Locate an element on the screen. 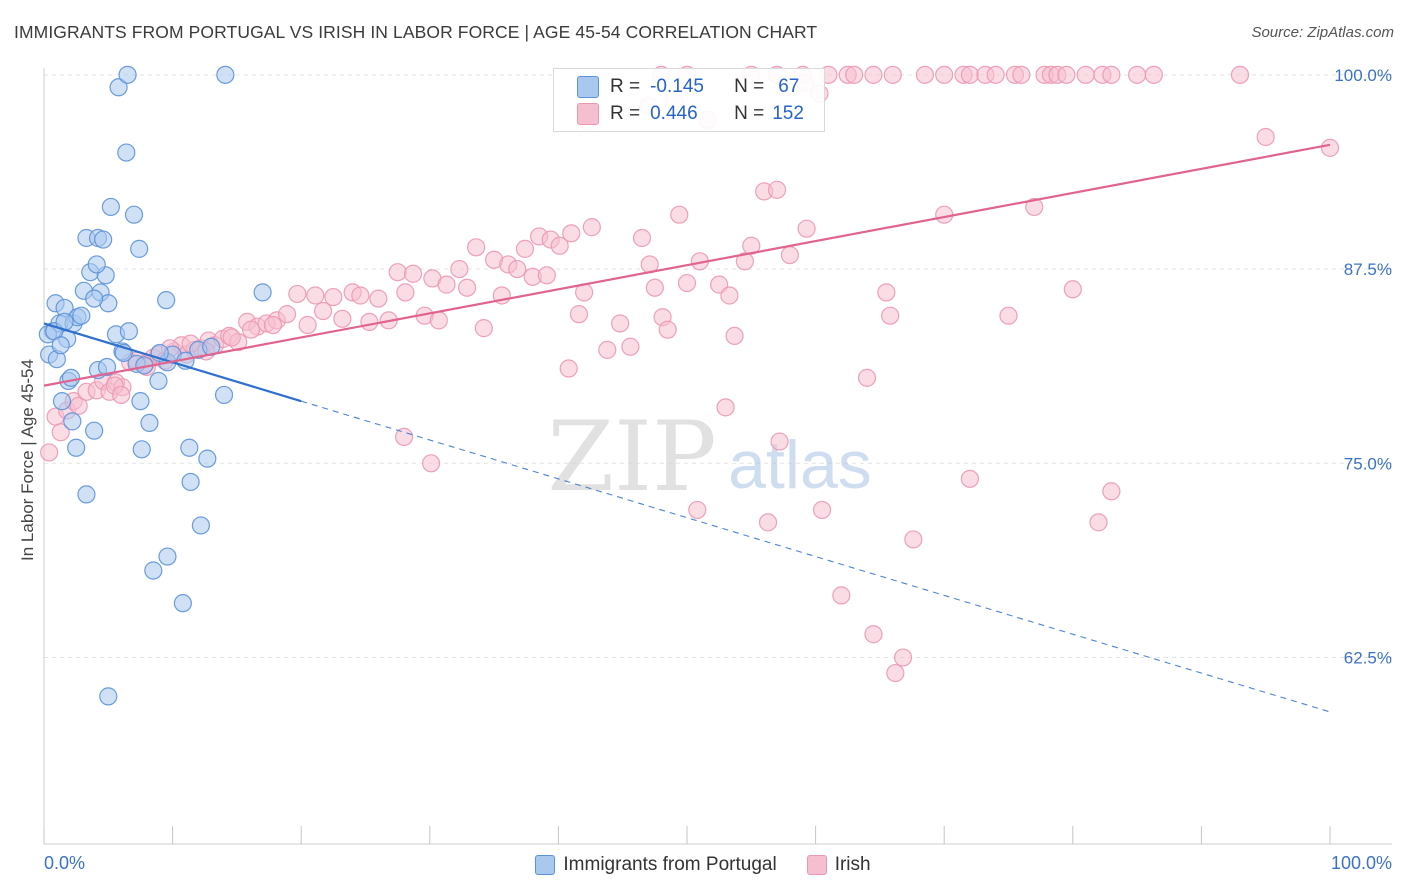  series-legend: Immigrants from Portugal Irish is located at coordinates (703, 865).